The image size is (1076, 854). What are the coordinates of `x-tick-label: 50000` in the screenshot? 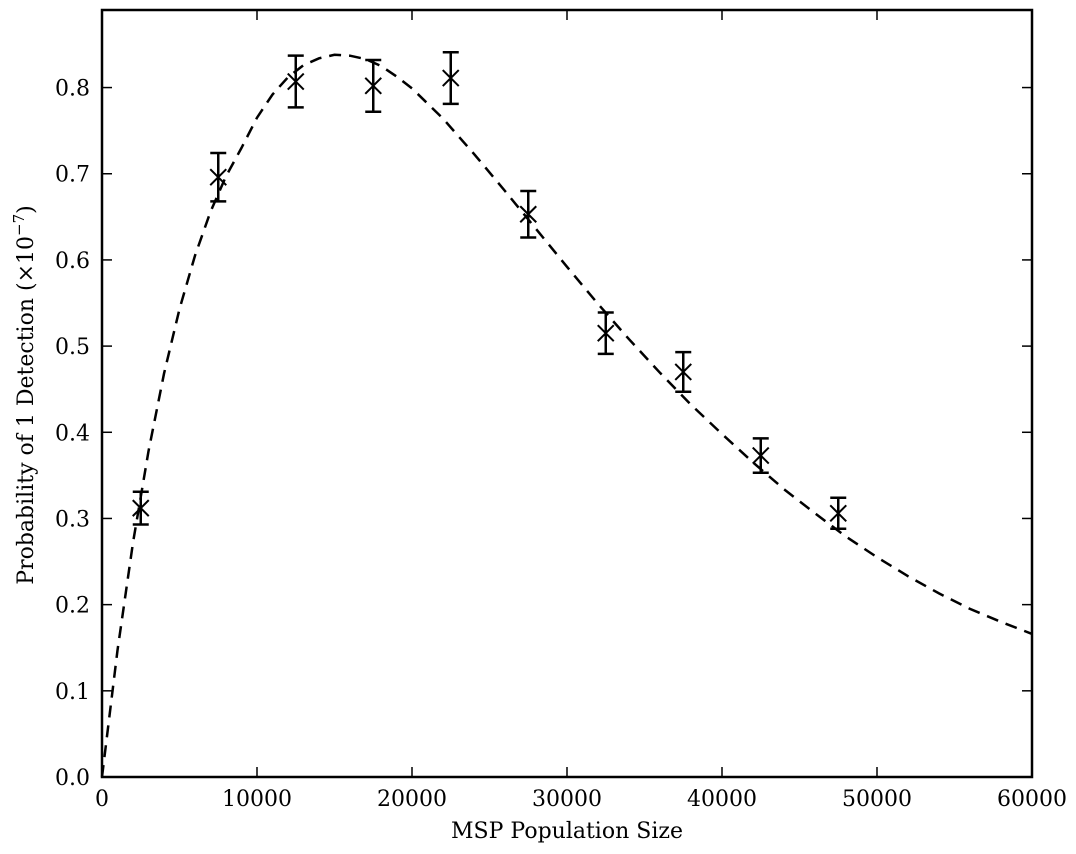 It's located at (877, 799).